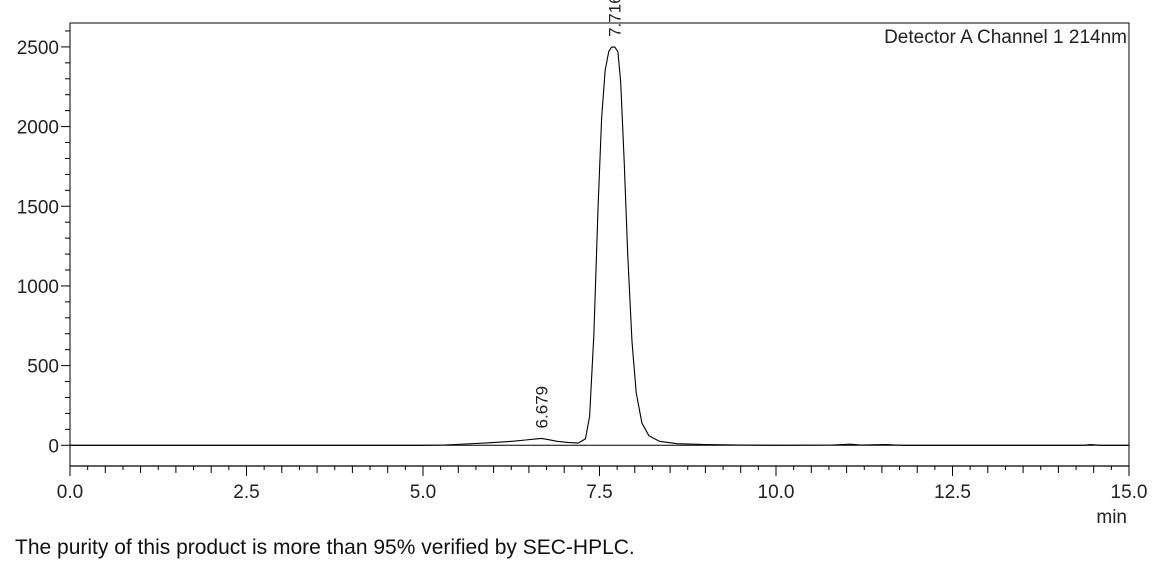  I want to click on x-tick-label: 5.0, so click(423, 492).